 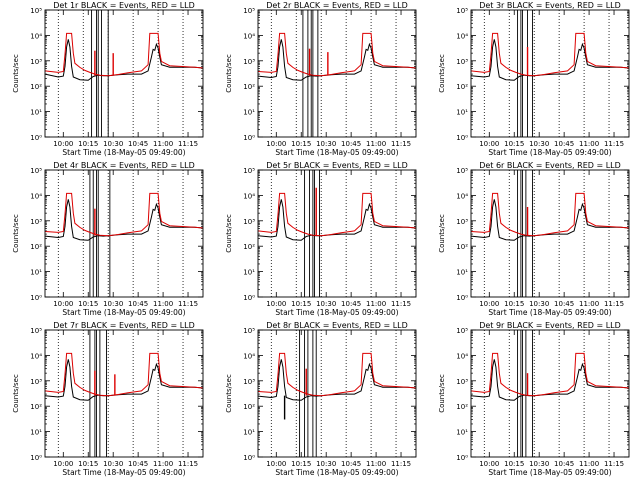 I want to click on panel-title: Det 8r BLACK = Events, RED = LLD, so click(x=337, y=325).